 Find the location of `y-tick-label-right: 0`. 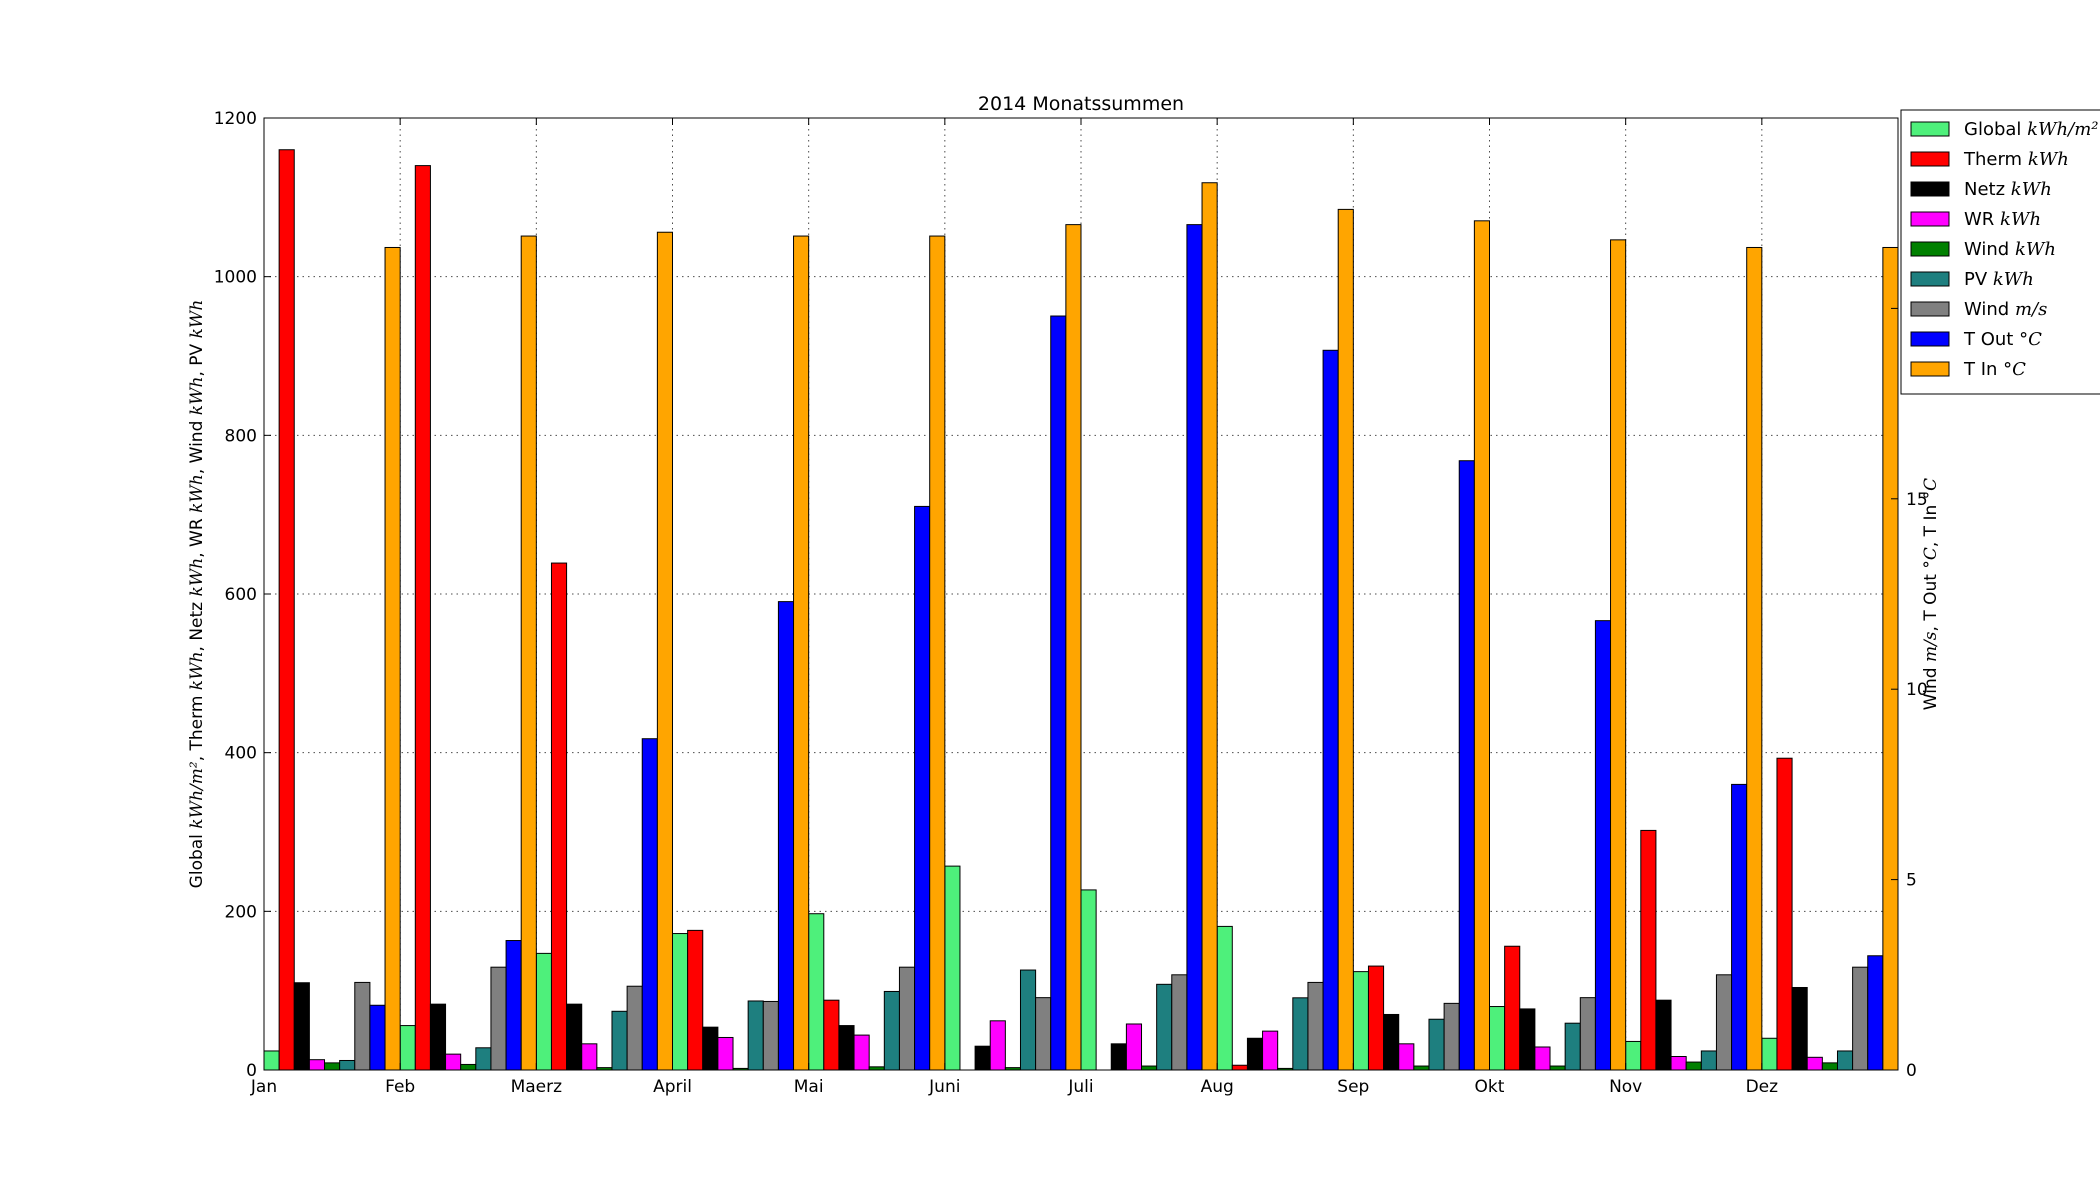

y-tick-label-right: 0 is located at coordinates (1911, 1071).